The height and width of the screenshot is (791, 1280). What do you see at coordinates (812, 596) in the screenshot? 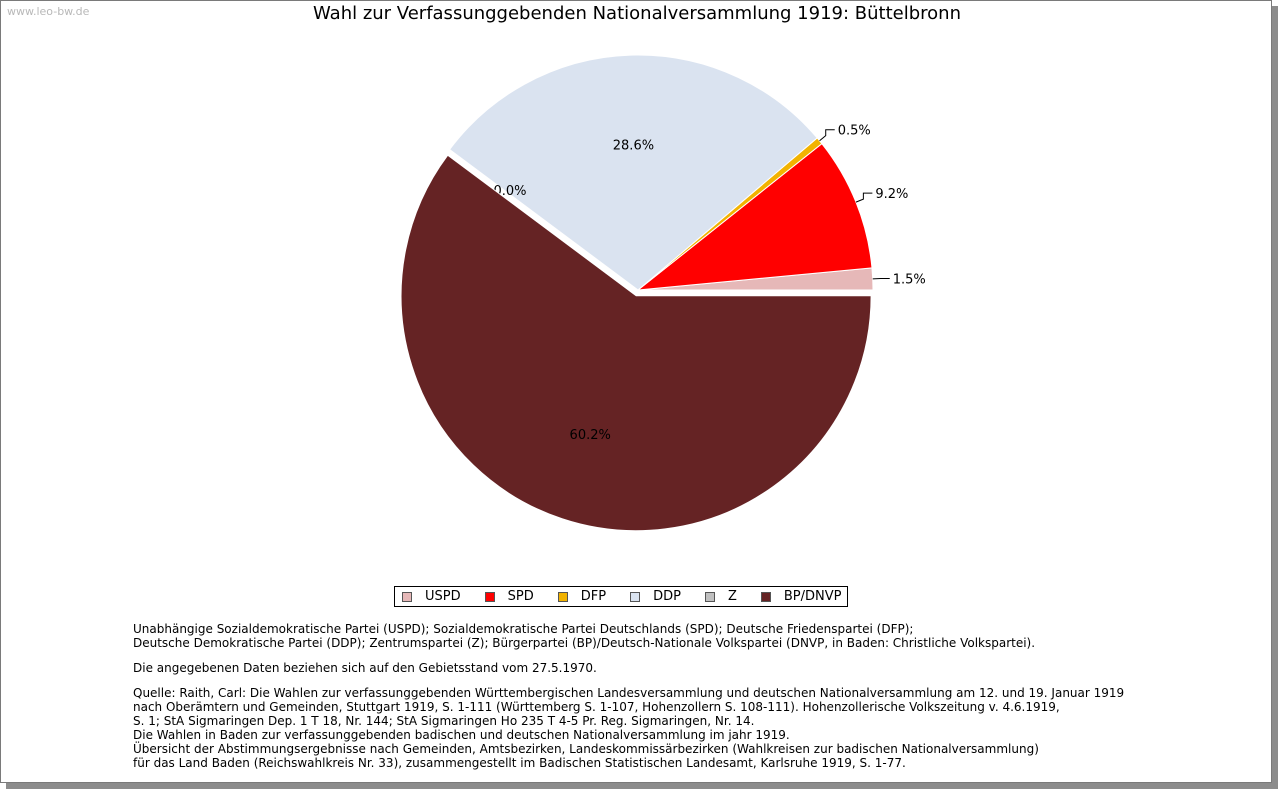
I see `legend-label: BP/DNVP` at bounding box center [812, 596].